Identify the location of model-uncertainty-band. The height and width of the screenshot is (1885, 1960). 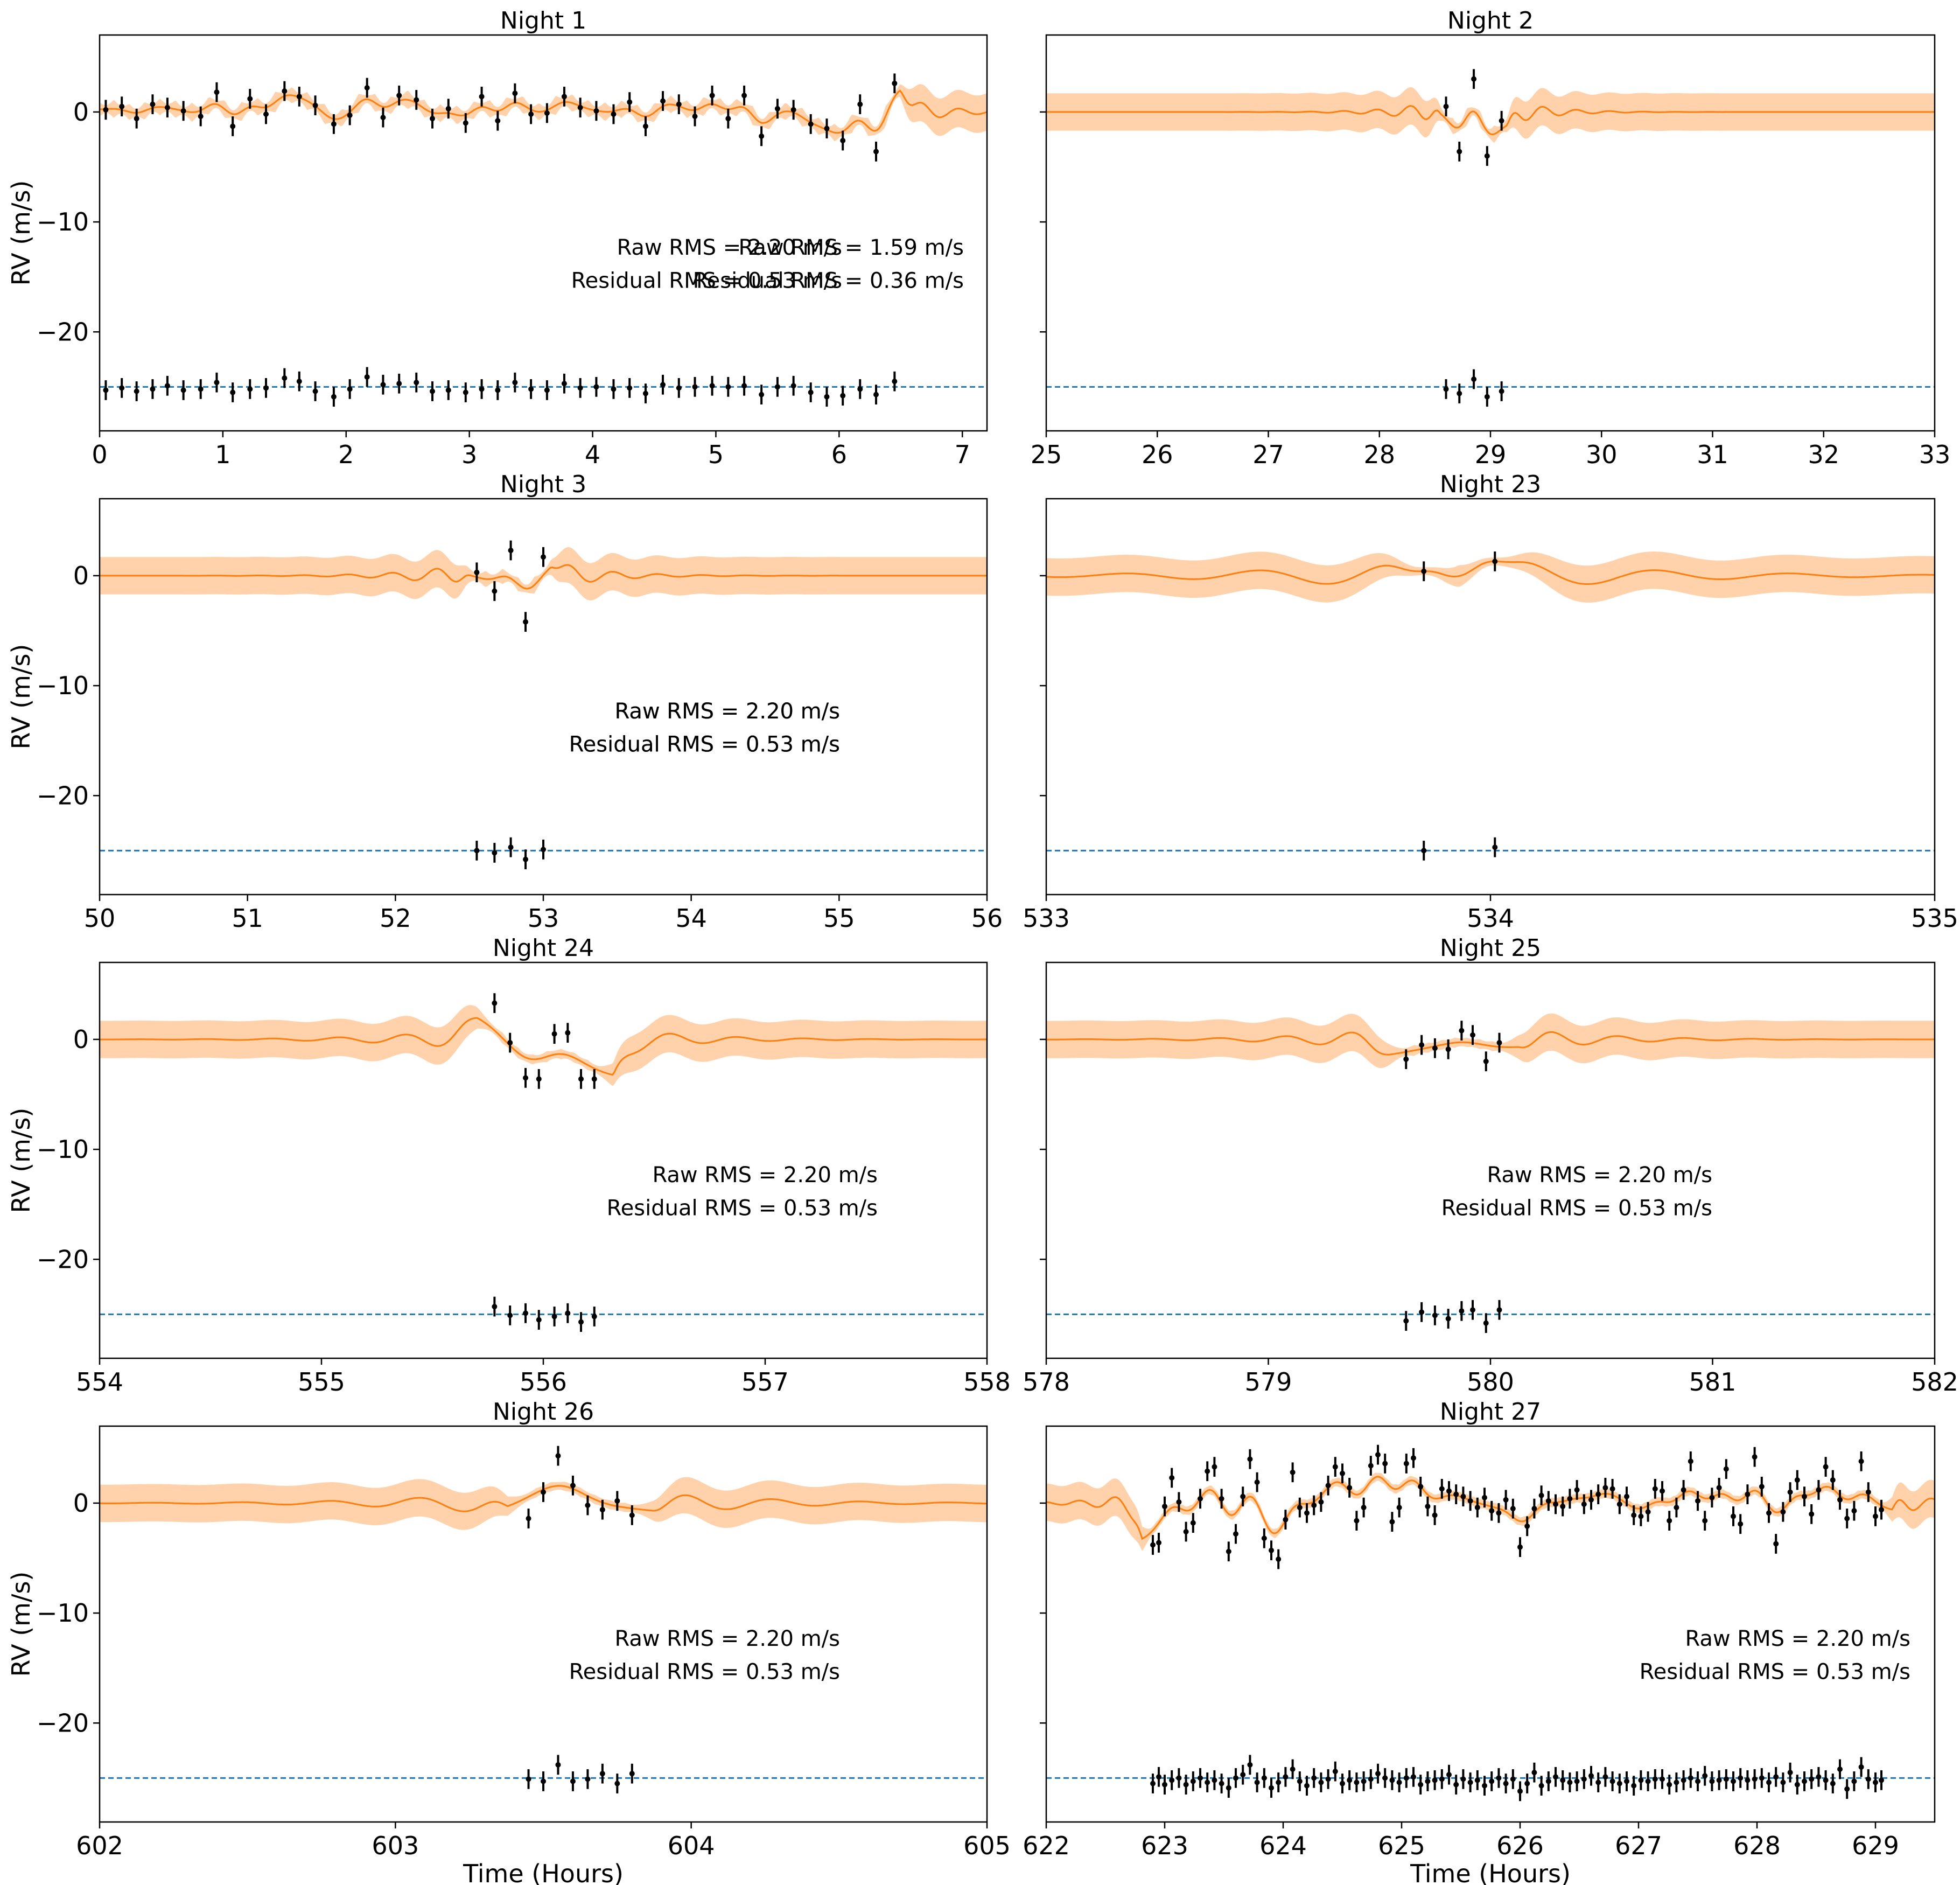
(543, 1503).